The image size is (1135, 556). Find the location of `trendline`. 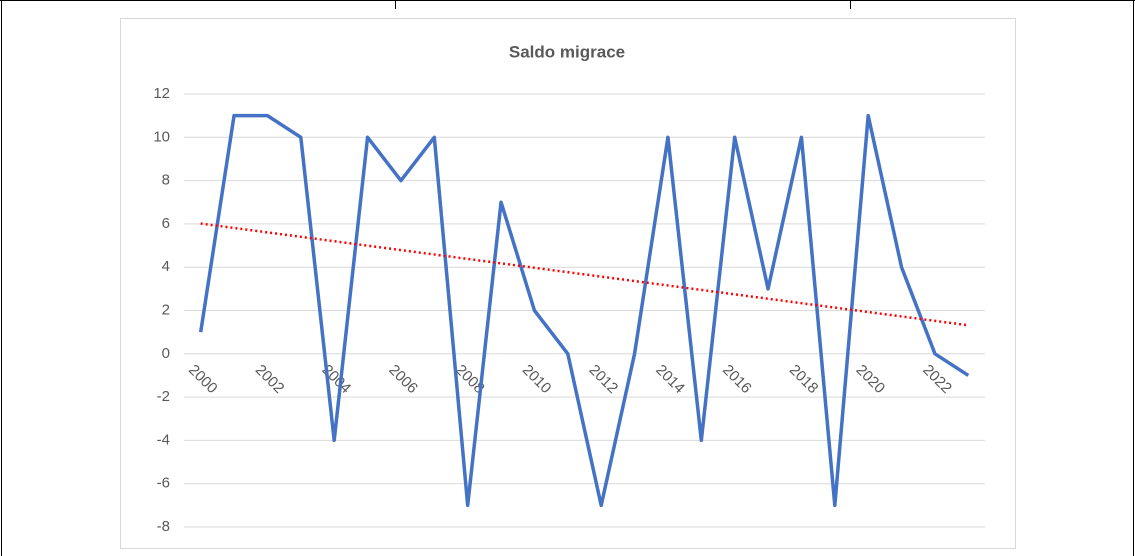

trendline is located at coordinates (584, 274).